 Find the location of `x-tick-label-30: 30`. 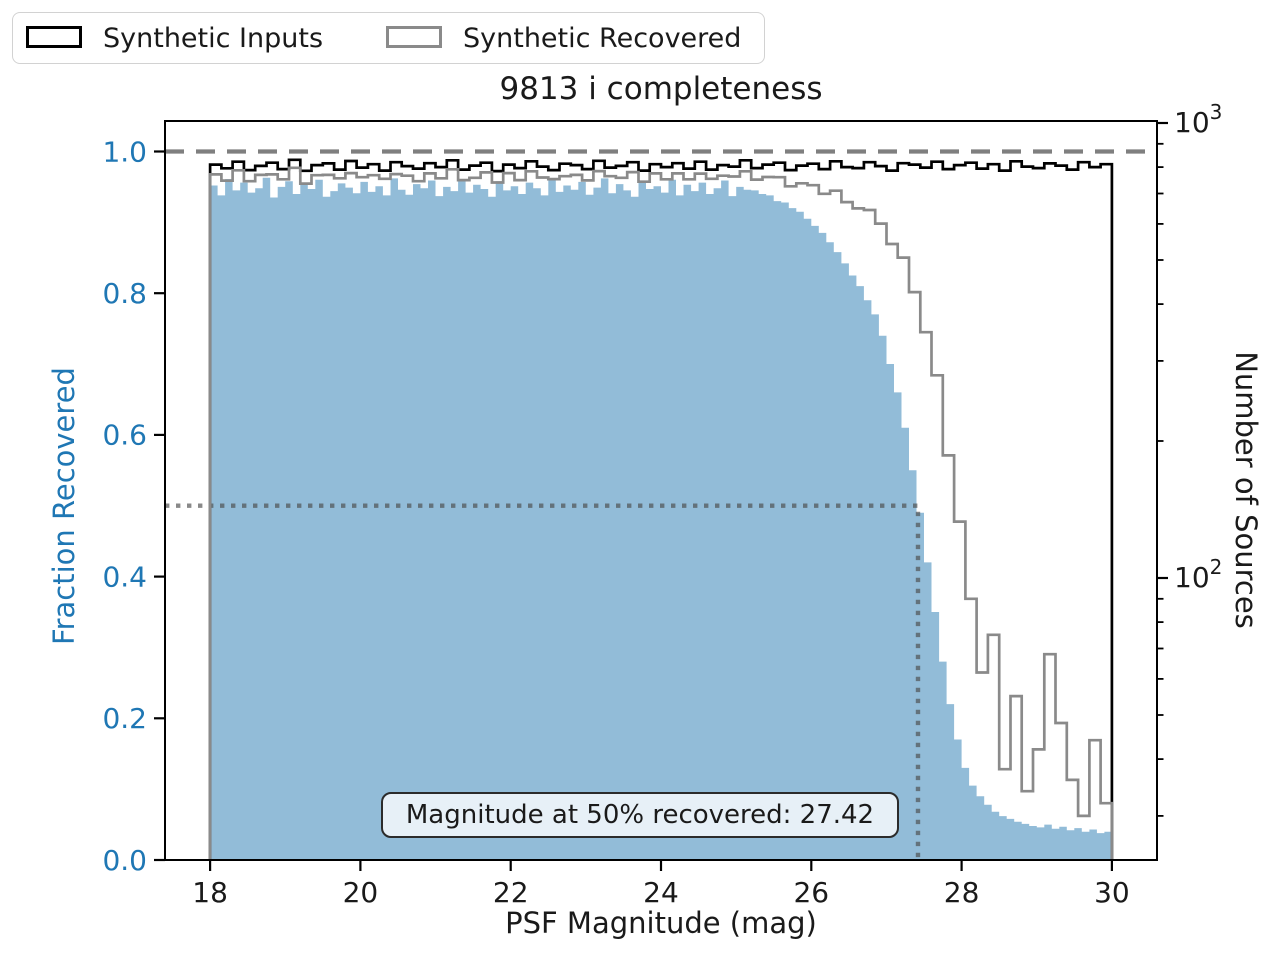

x-tick-label-30: 30 is located at coordinates (1112, 892).